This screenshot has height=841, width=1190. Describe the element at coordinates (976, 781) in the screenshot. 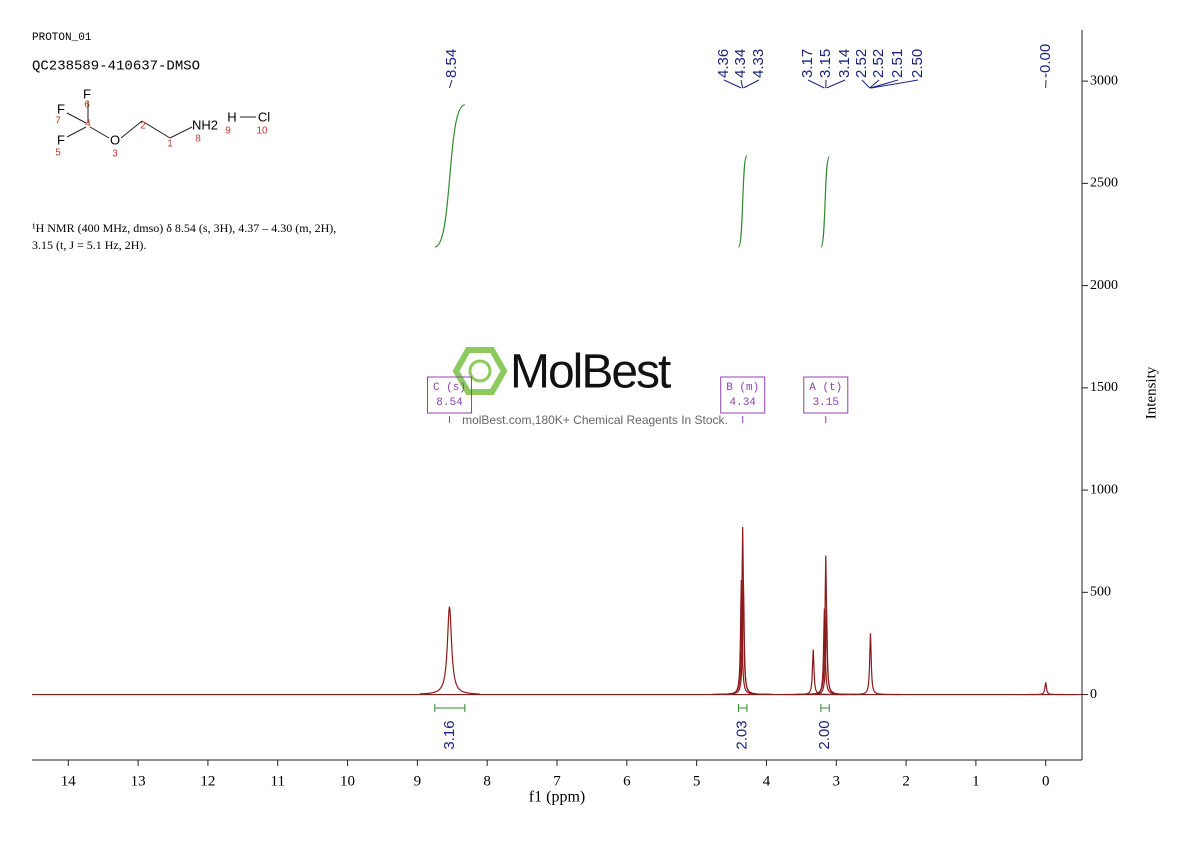

I see `x-tick-label: 1` at that location.